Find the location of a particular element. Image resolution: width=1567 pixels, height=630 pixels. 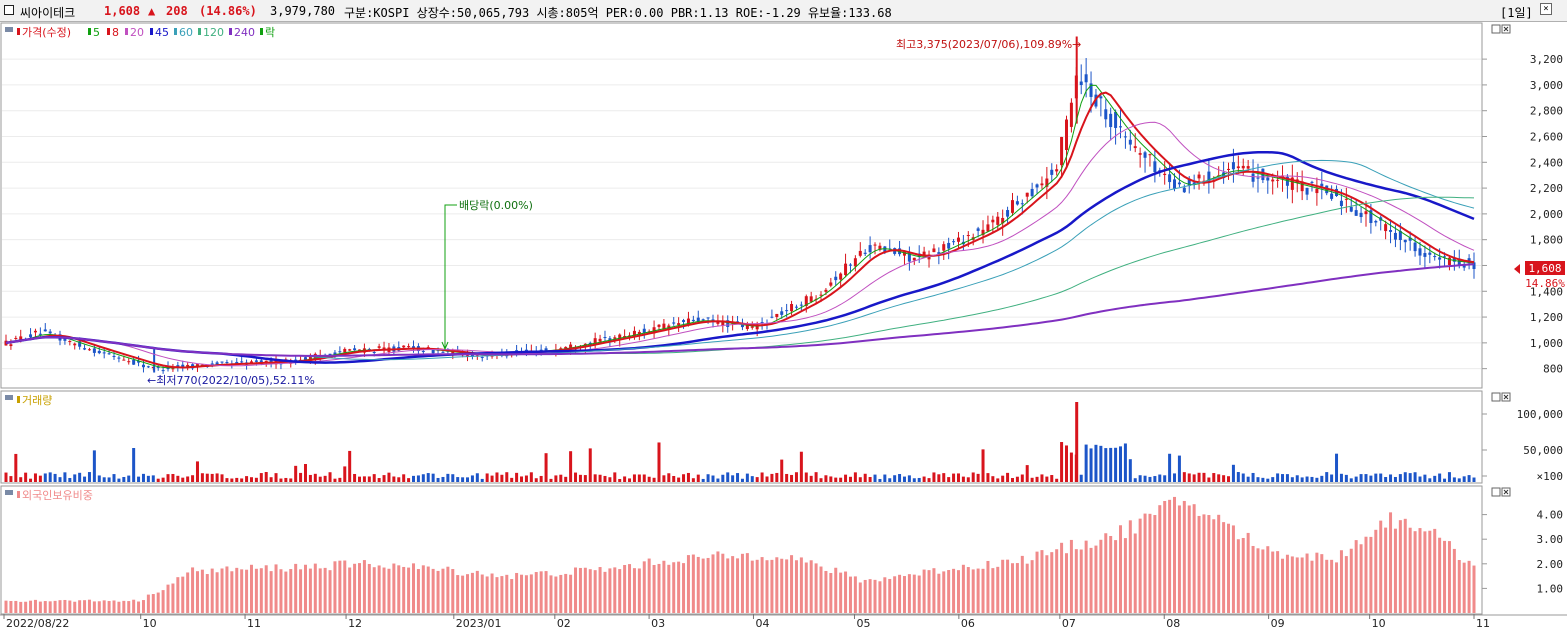

select-checkbox is located at coordinates (9, 10).